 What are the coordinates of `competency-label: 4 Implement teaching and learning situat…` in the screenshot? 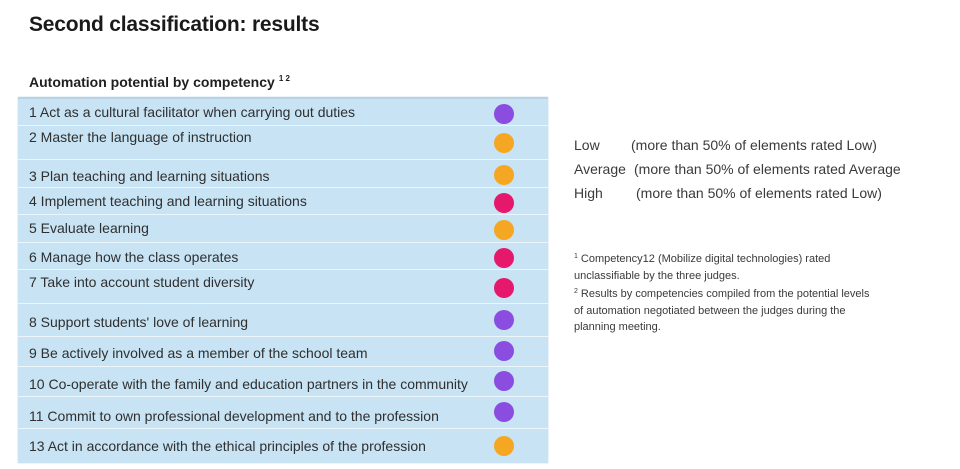 It's located at (168, 201).